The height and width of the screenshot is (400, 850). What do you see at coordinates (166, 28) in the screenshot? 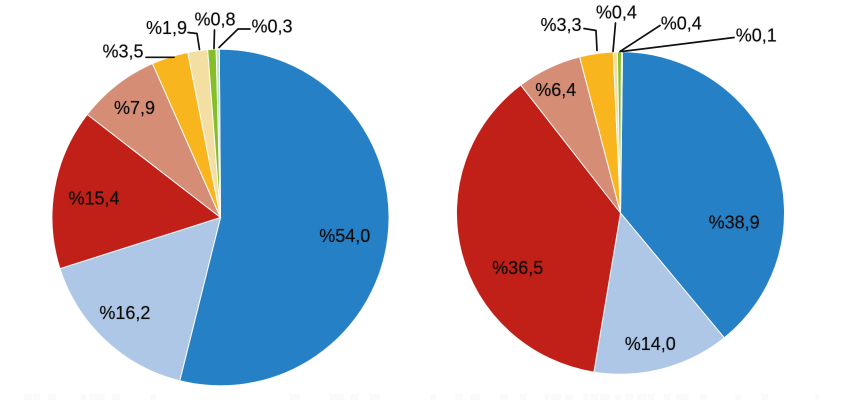
I see `svg-text: %1,9` at bounding box center [166, 28].